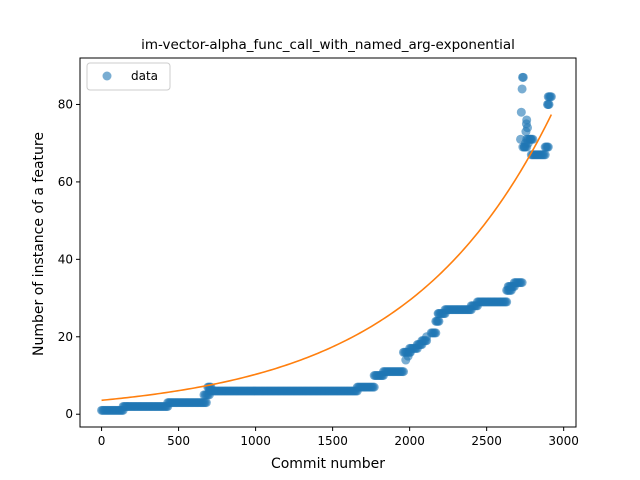  I want to click on y-tick-label: 20, so click(65, 337).